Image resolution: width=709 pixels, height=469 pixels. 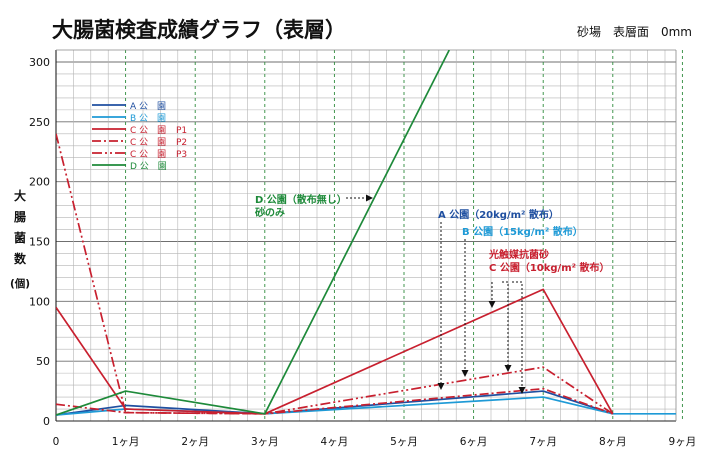 I want to click on legend-label-5: D 公 園, so click(x=148, y=166).